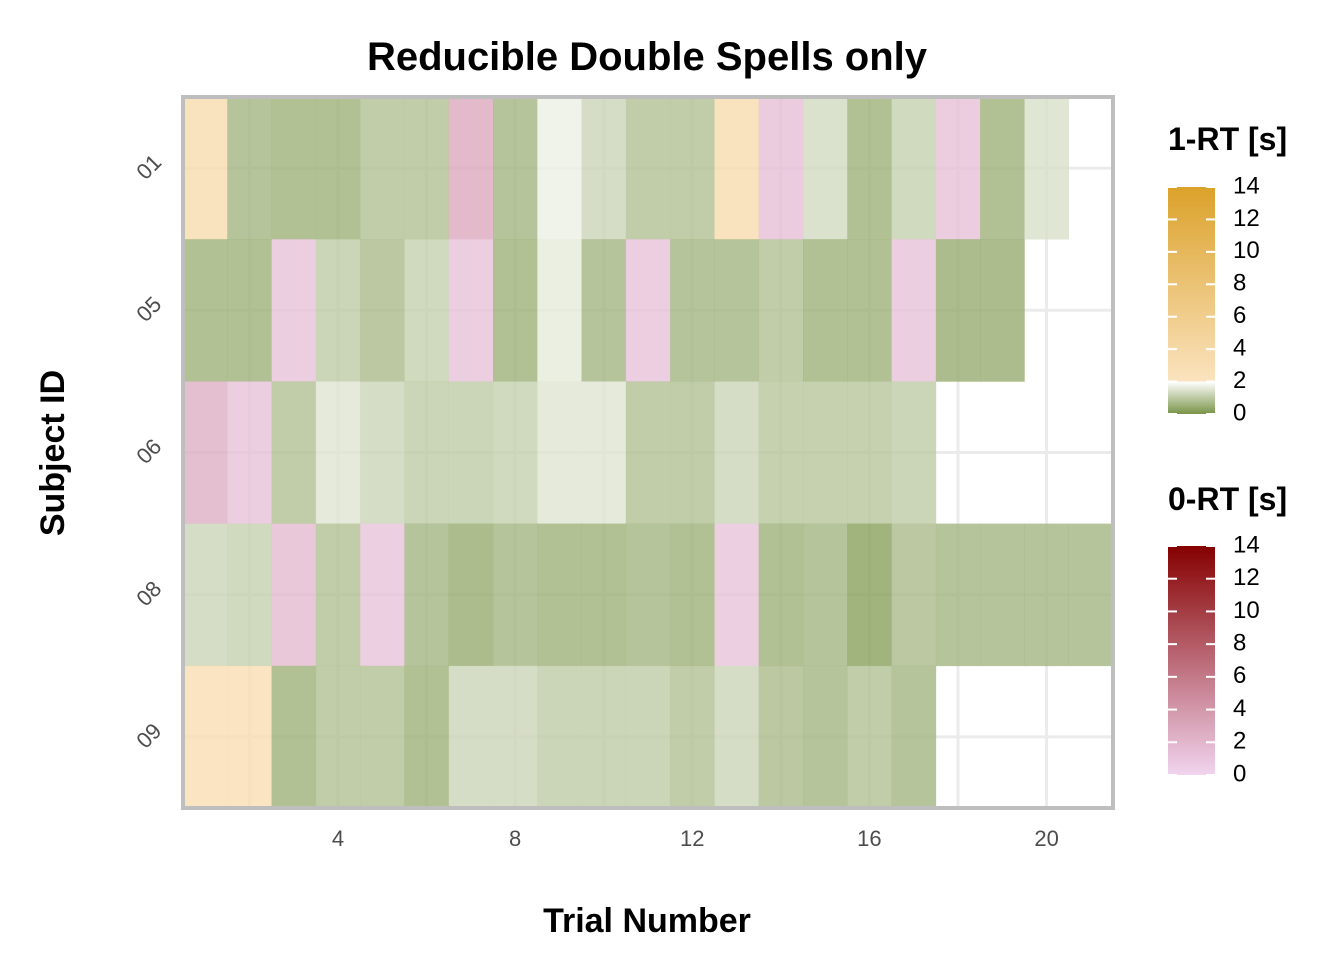 This screenshot has height=960, width=1344. Describe the element at coordinates (148, 593) in the screenshot. I see `y-tick-label: 08` at that location.